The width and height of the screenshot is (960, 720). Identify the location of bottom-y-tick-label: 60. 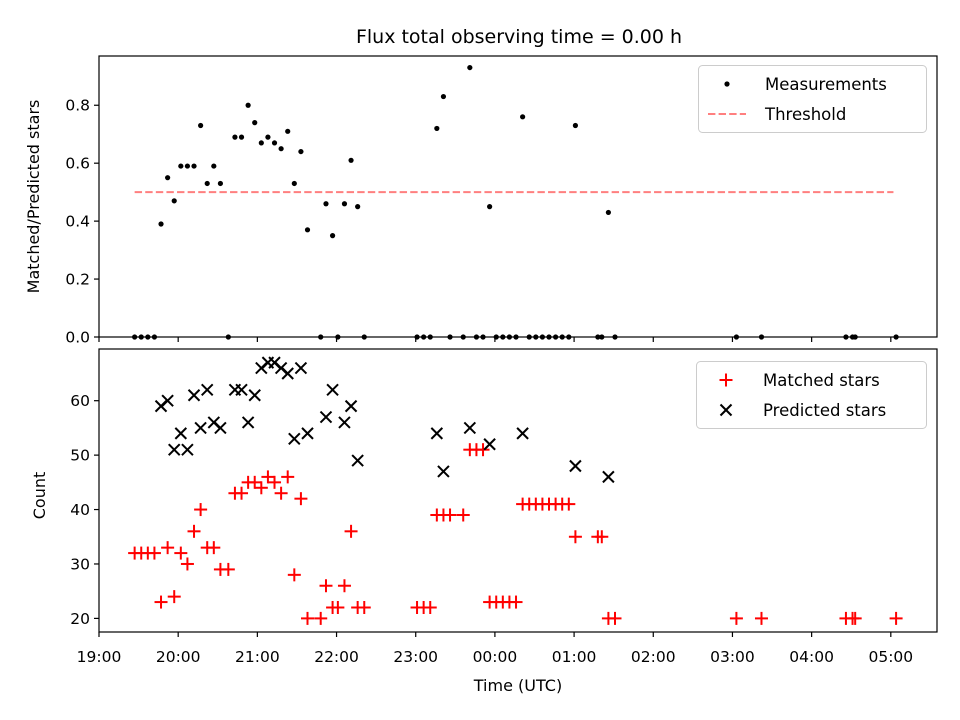
(80, 401).